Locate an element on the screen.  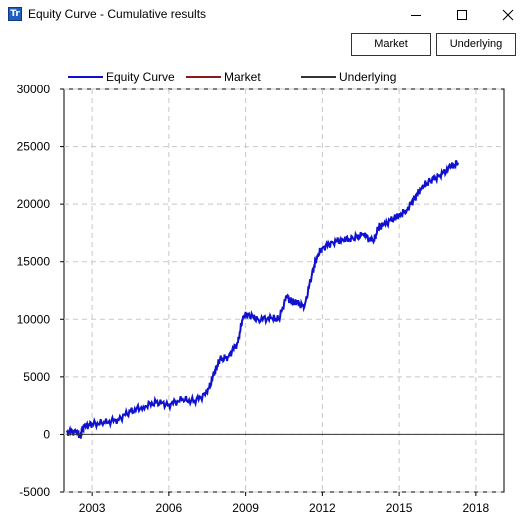
minimize-button is located at coordinates (416, 15).